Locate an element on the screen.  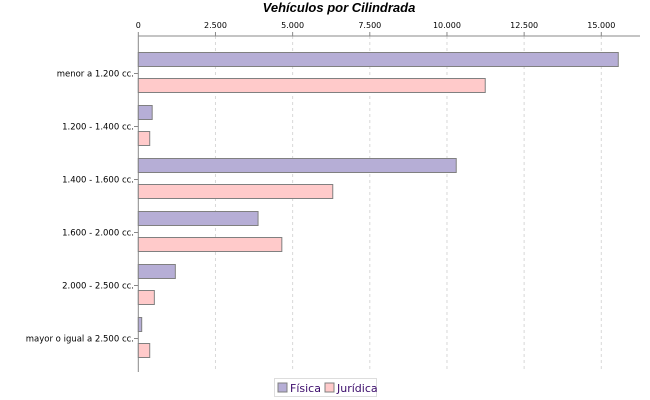
x-tick-label: 10.000 is located at coordinates (447, 25).